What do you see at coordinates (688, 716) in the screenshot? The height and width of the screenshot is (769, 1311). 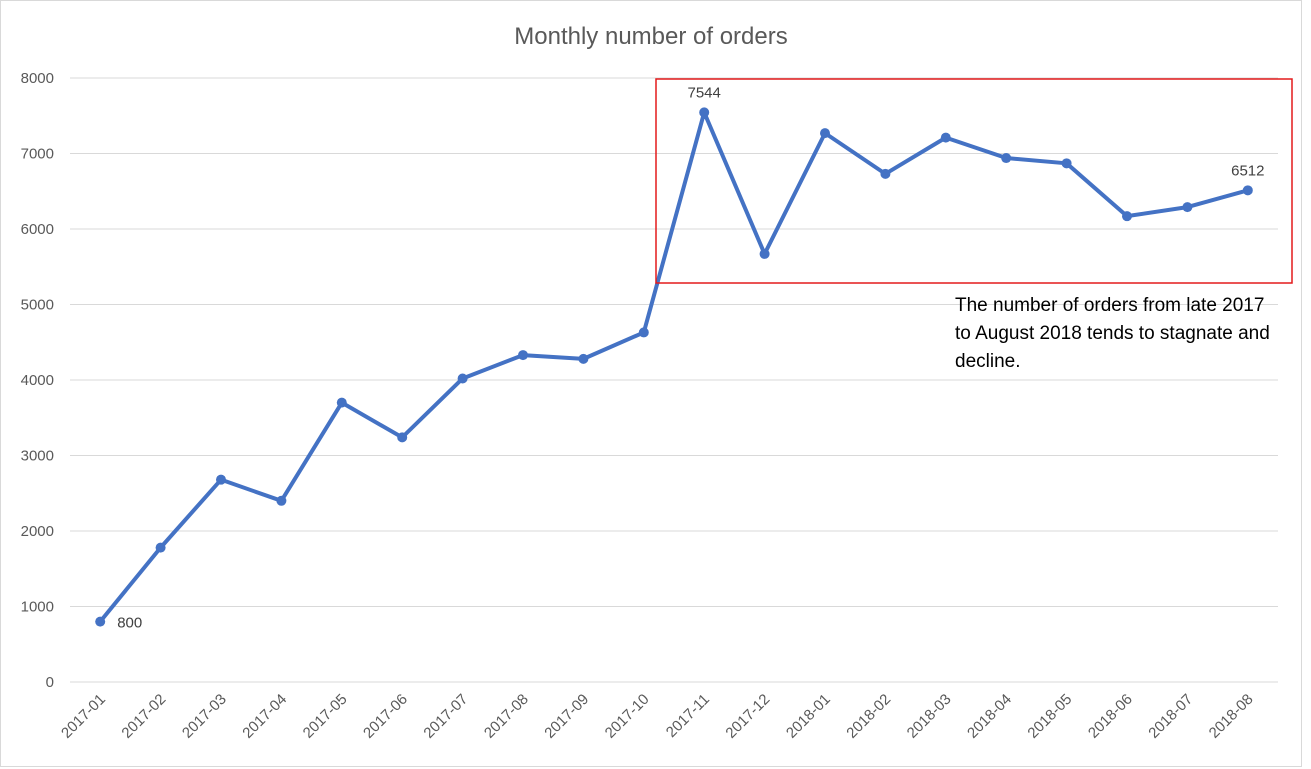 I see `x-tick-label: 2017-11` at bounding box center [688, 716].